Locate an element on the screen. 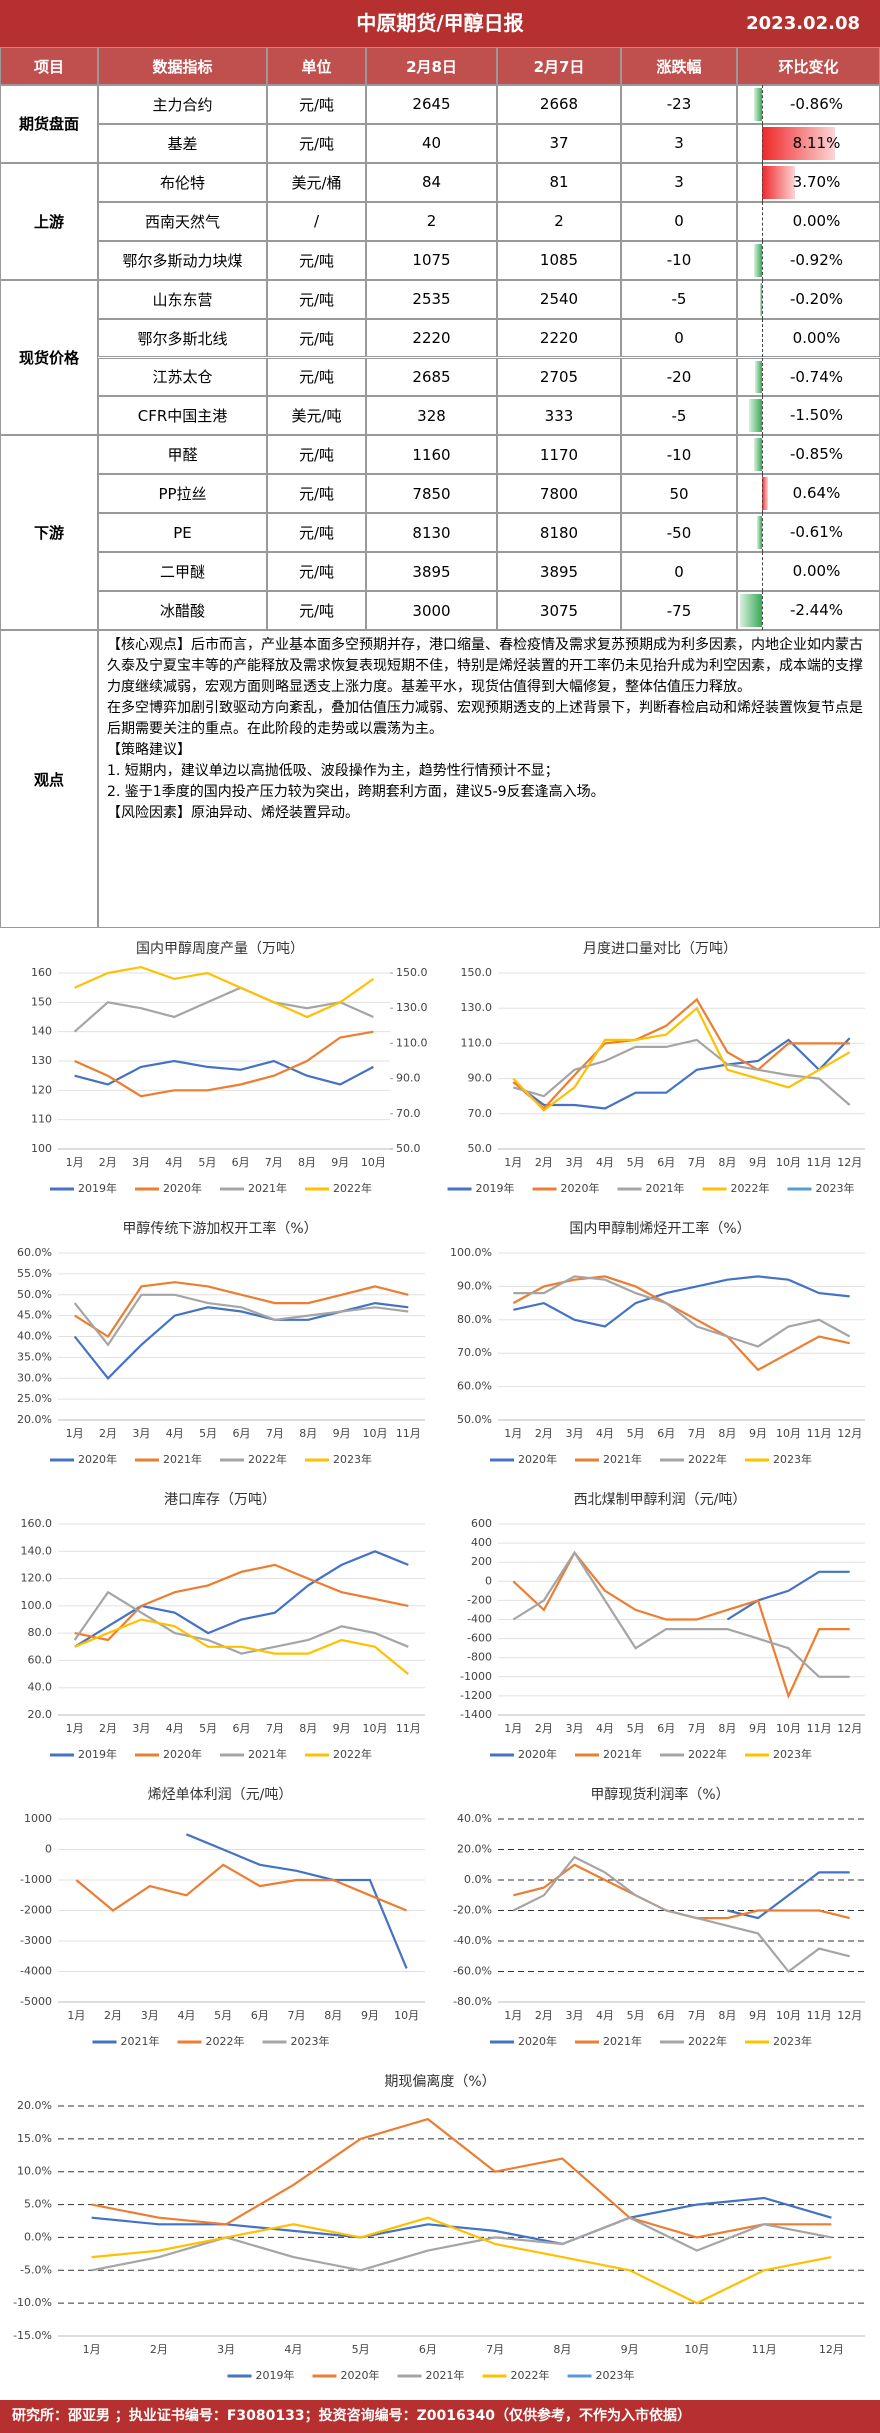 This screenshot has height=2433, width=880. table-cell: 328 is located at coordinates (431, 416).